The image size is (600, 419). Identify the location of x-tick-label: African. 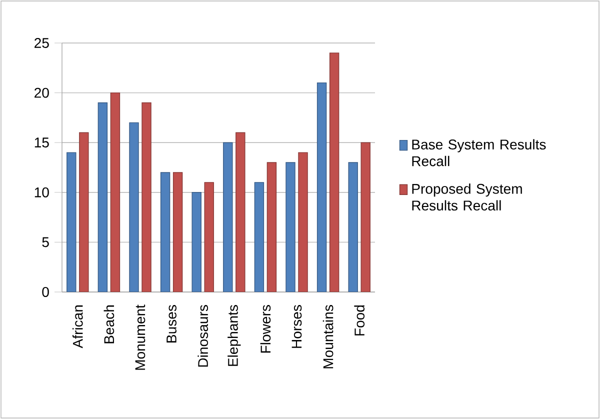
(77, 326).